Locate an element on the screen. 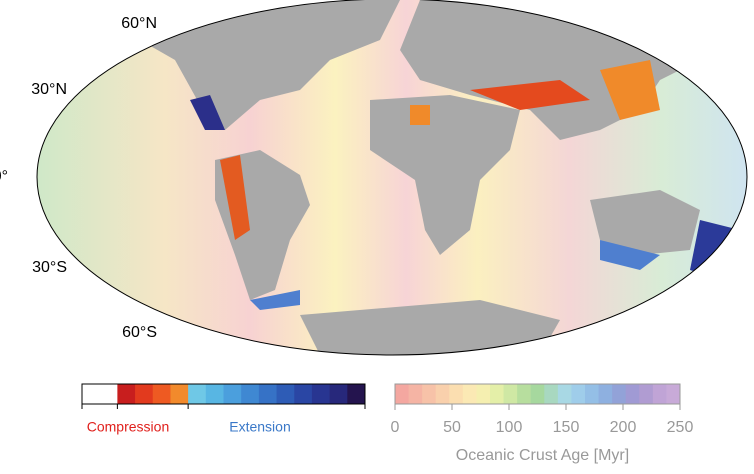 The height and width of the screenshot is (474, 754). latitude-label: 60°N is located at coordinates (139, 23).